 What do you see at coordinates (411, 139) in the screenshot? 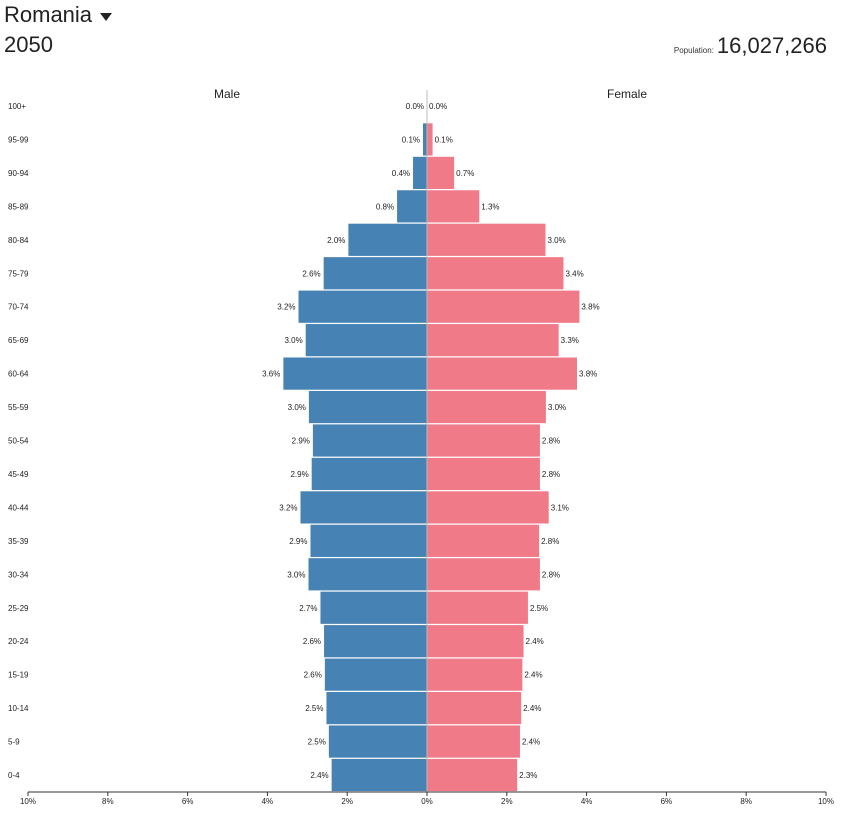
I see `male-value-label: 0.1%` at bounding box center [411, 139].